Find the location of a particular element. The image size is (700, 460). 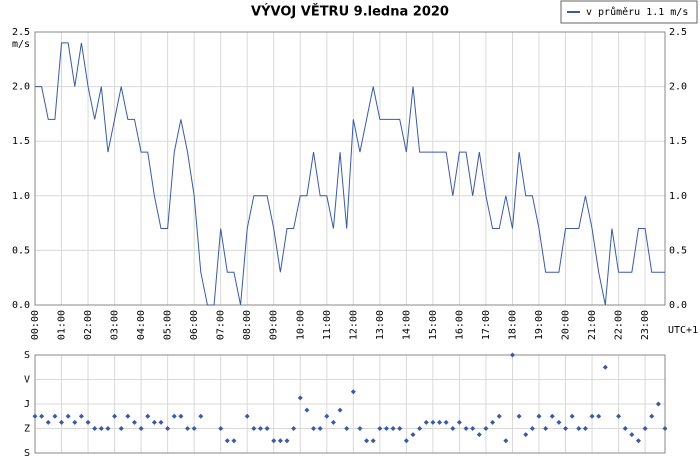

x-tick-label: 11:00 is located at coordinates (327, 325).